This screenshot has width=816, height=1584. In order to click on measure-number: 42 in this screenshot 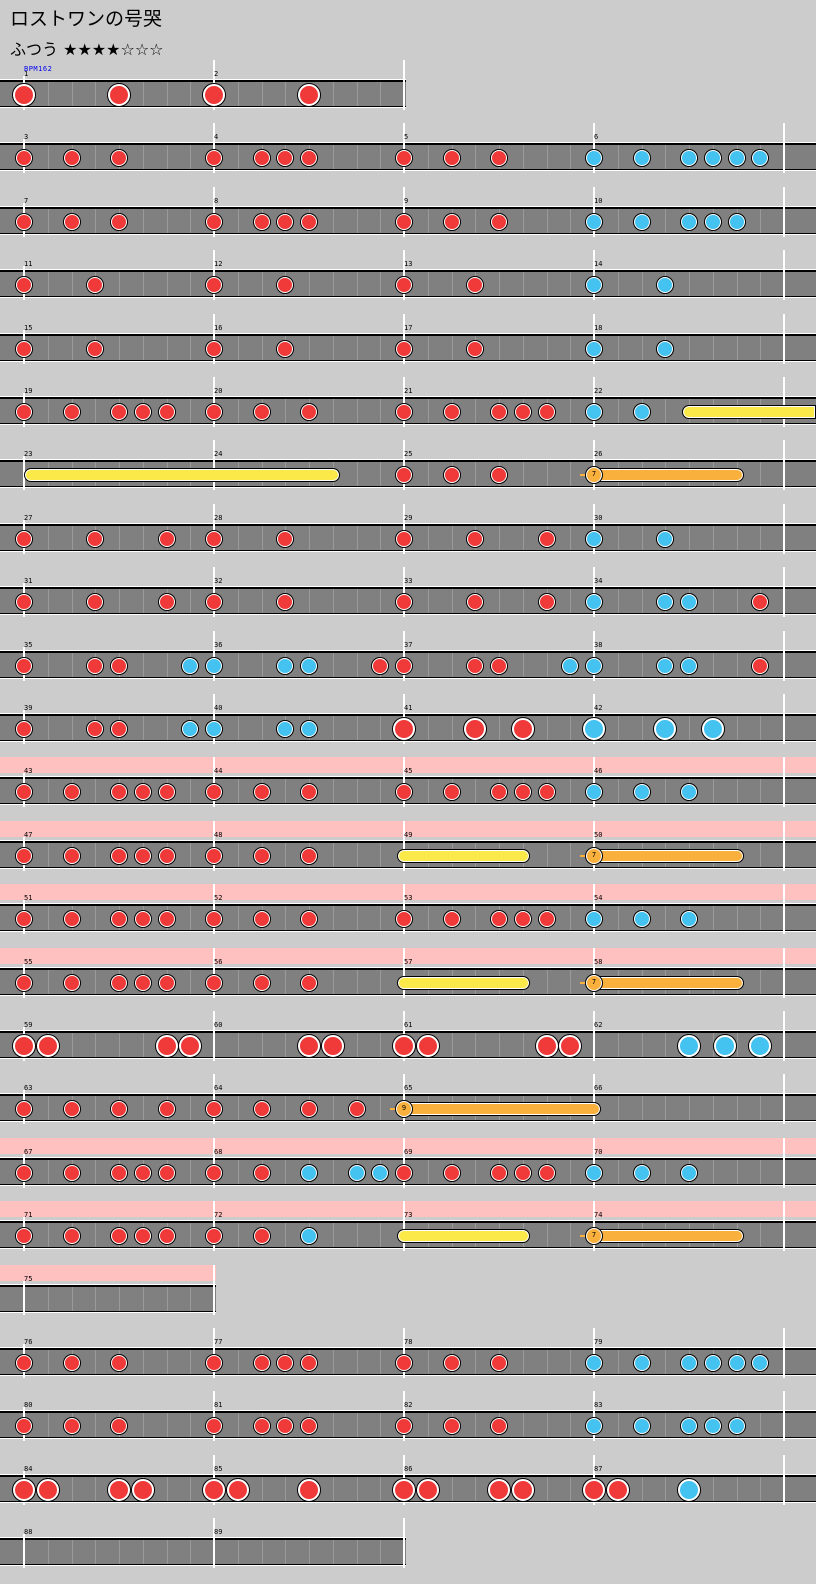, I will do `click(598, 708)`.